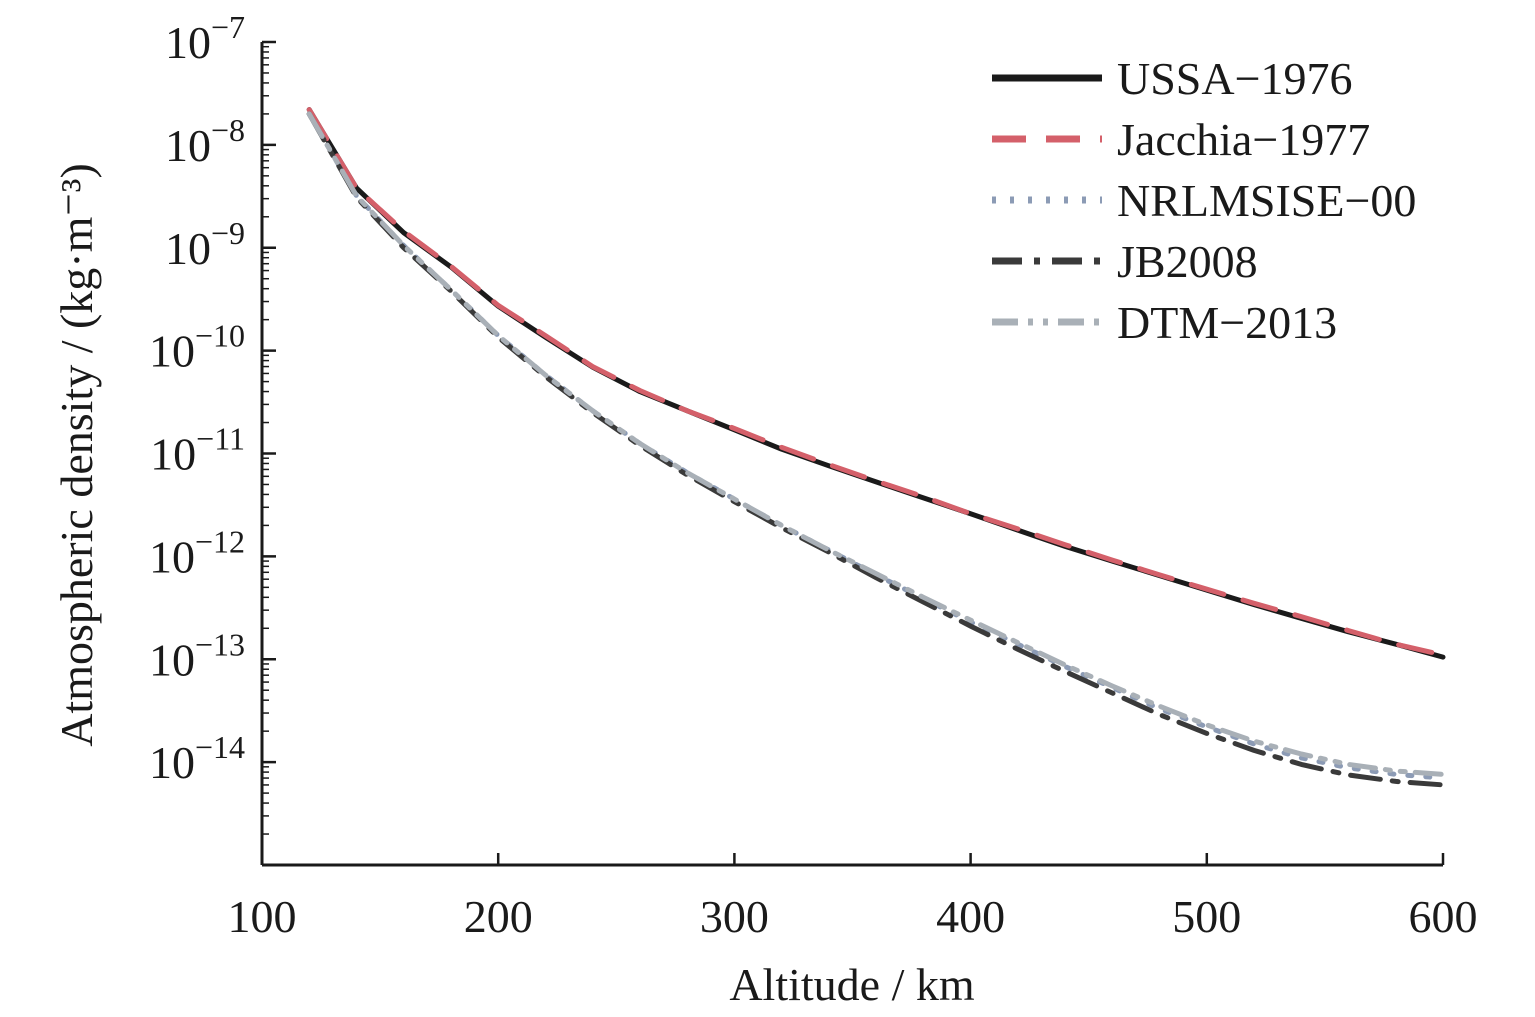 This screenshot has height=1017, width=1535. I want to click on legend-label: USSA−1976, so click(1235, 78).